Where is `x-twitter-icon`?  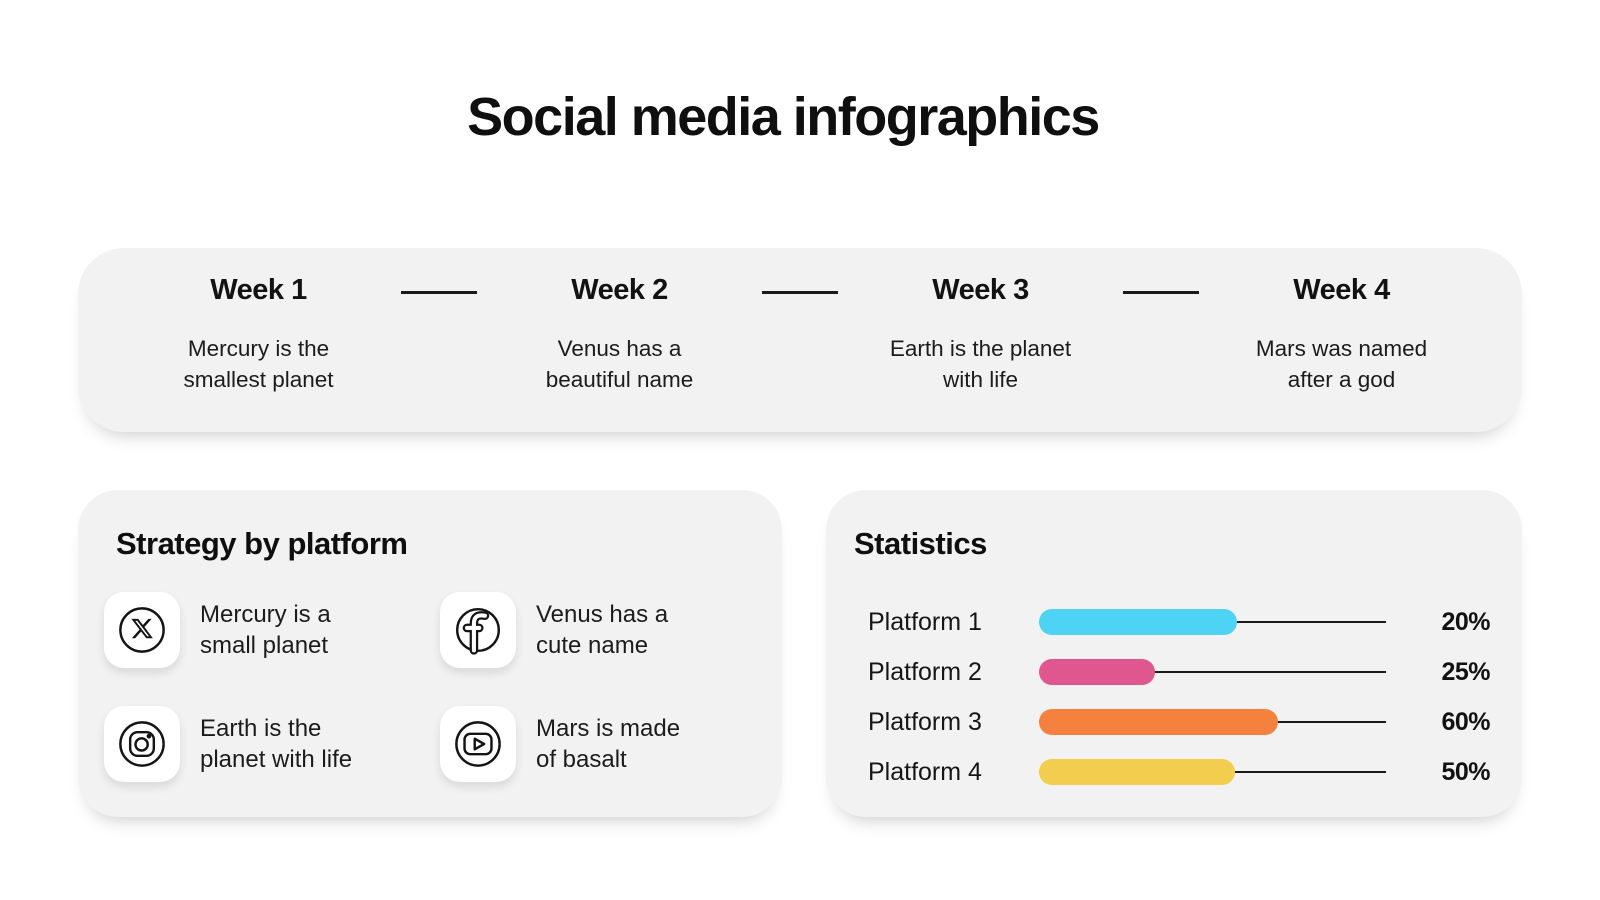
x-twitter-icon is located at coordinates (142, 630).